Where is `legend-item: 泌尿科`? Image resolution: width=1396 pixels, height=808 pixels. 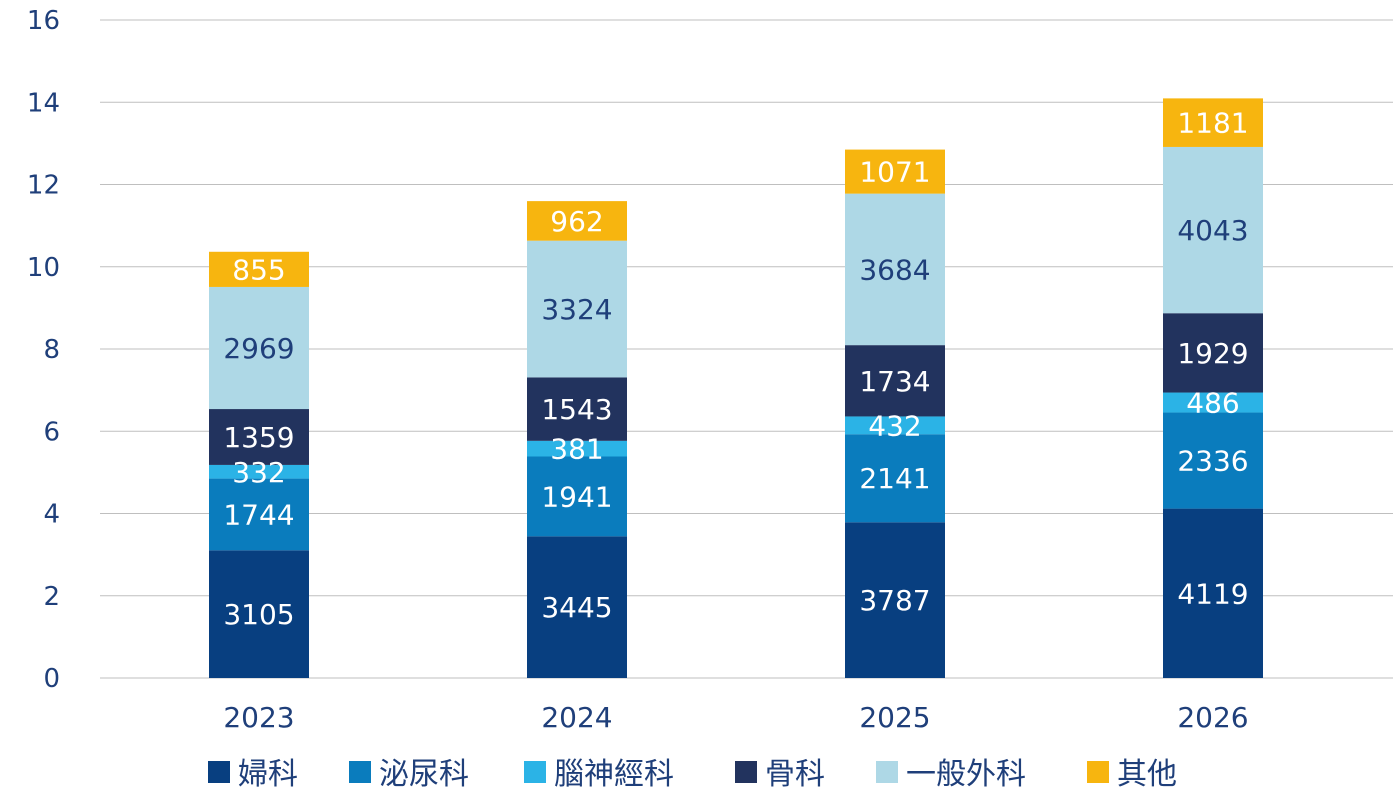
legend-item: 泌尿科 is located at coordinates (409, 774).